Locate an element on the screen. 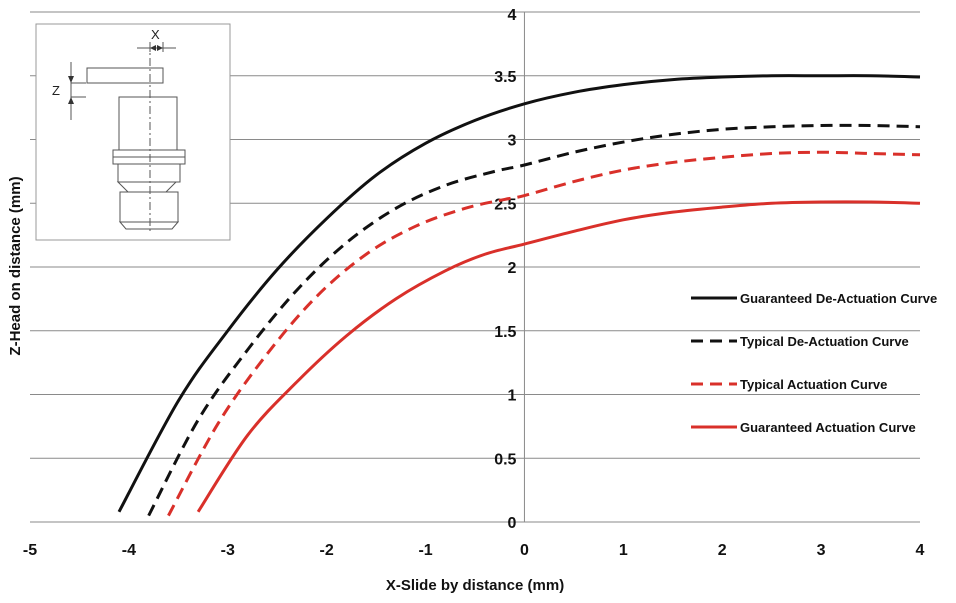  x-tick-label: 4 is located at coordinates (920, 550).